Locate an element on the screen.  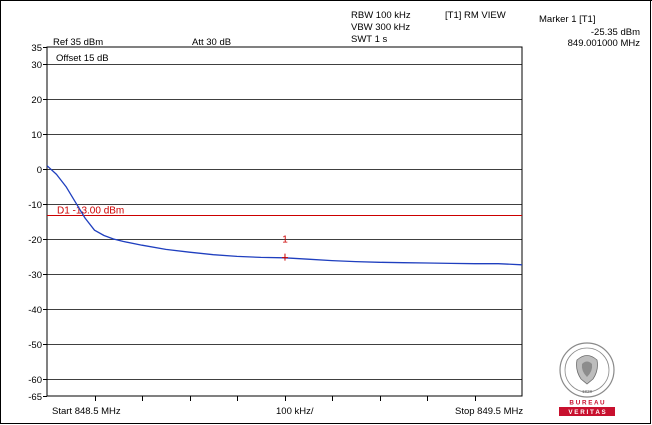
attenuation-label: Att 30 dB is located at coordinates (212, 42).